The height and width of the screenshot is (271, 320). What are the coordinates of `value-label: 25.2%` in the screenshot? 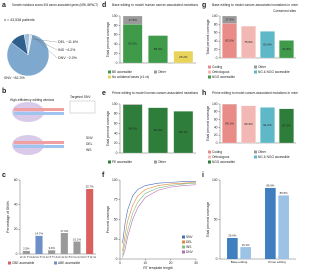 It's located at (183, 57).